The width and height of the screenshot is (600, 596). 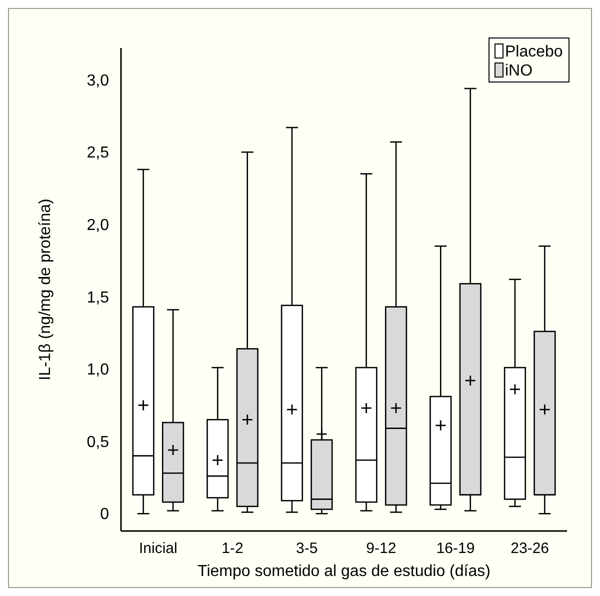 I want to click on legend-label: Placebo, so click(x=534, y=52).